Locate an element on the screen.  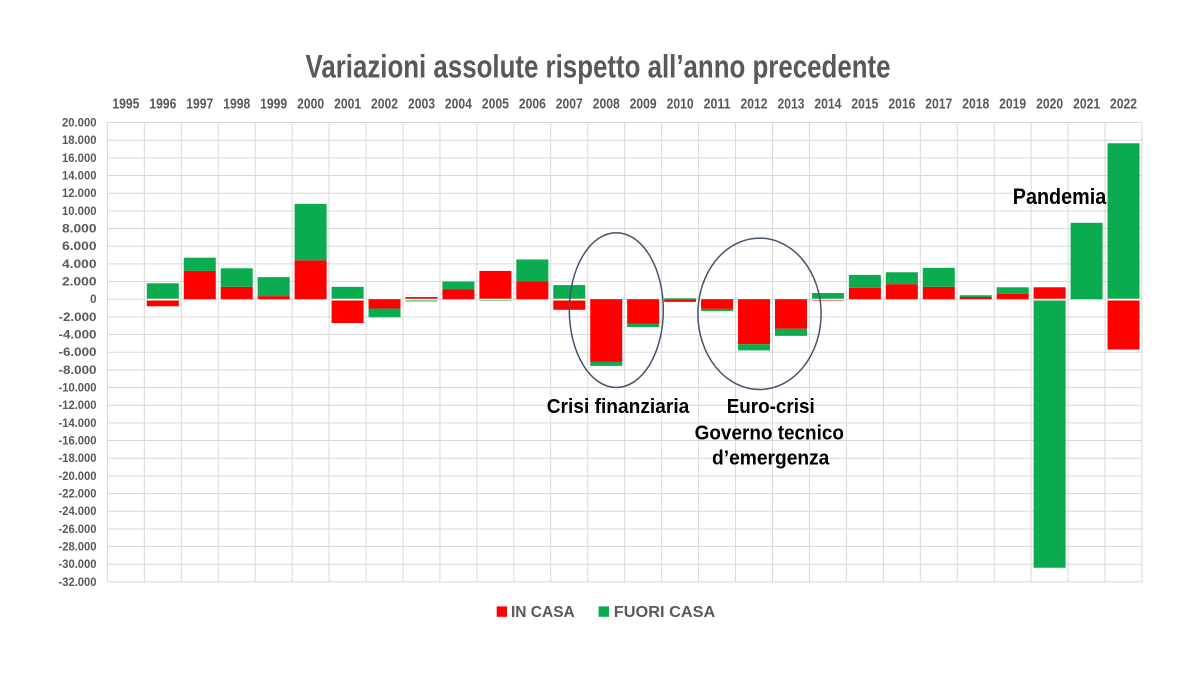
svg-text: 6.000 is located at coordinates (79, 247).